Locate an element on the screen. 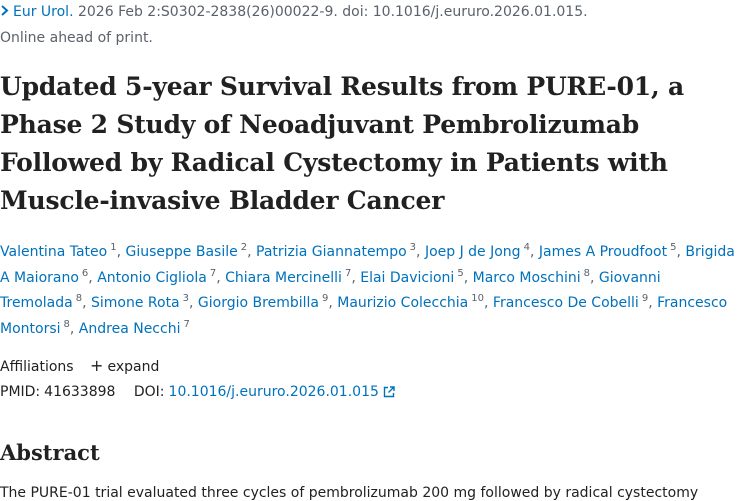 The image size is (750, 501). author-name-link: Giorgio Brembilla is located at coordinates (258, 303).